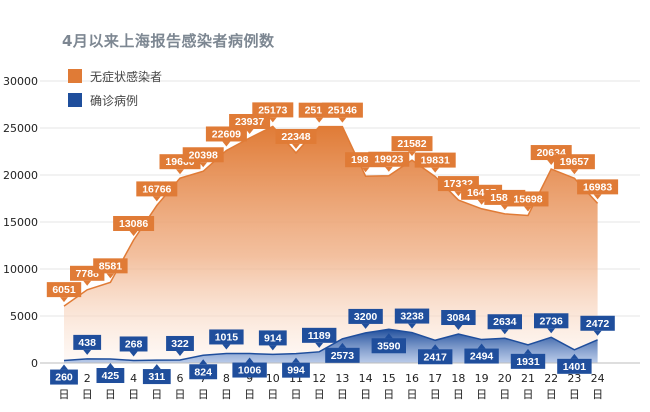 The width and height of the screenshot is (650, 412). I want to click on data-label-confirmed: 2494, so click(481, 353).